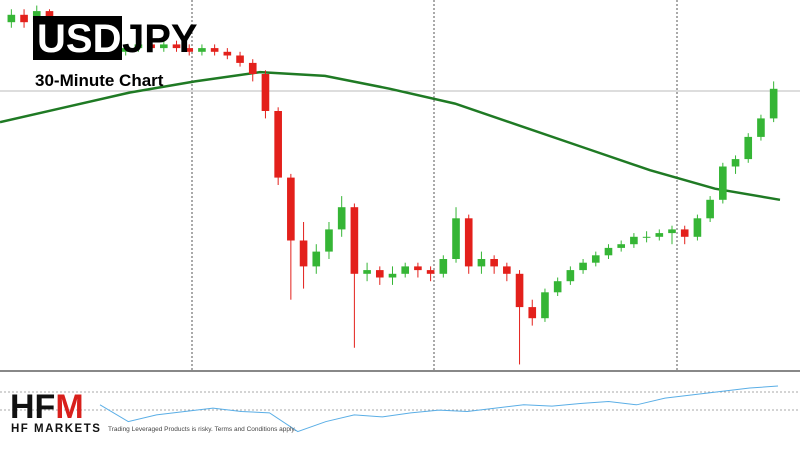 Image resolution: width=800 pixels, height=450 pixels. I want to click on logo-right: M, so click(69, 407).